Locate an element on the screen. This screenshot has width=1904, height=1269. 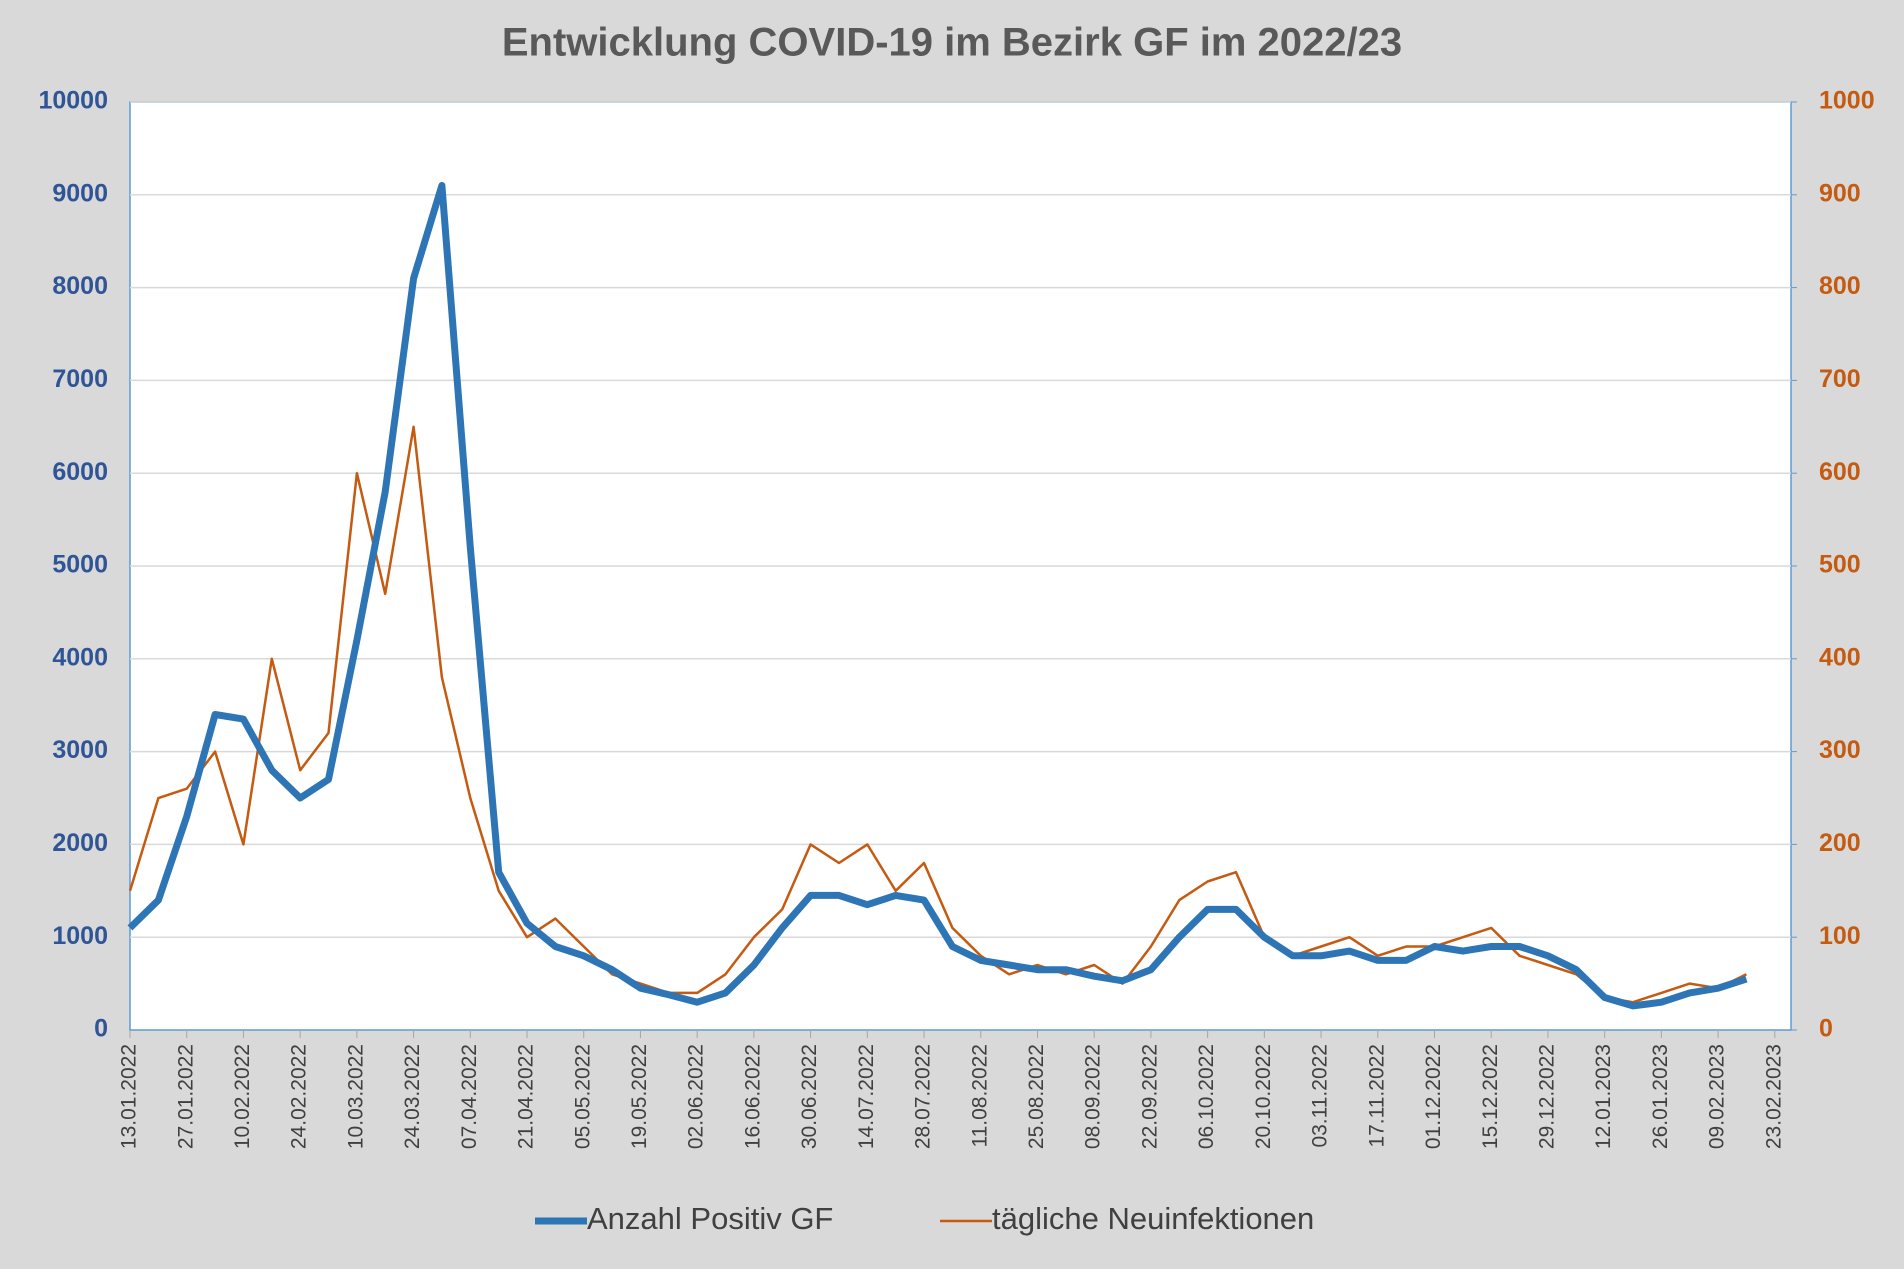
y-tick-label: 1000 is located at coordinates (80, 936).